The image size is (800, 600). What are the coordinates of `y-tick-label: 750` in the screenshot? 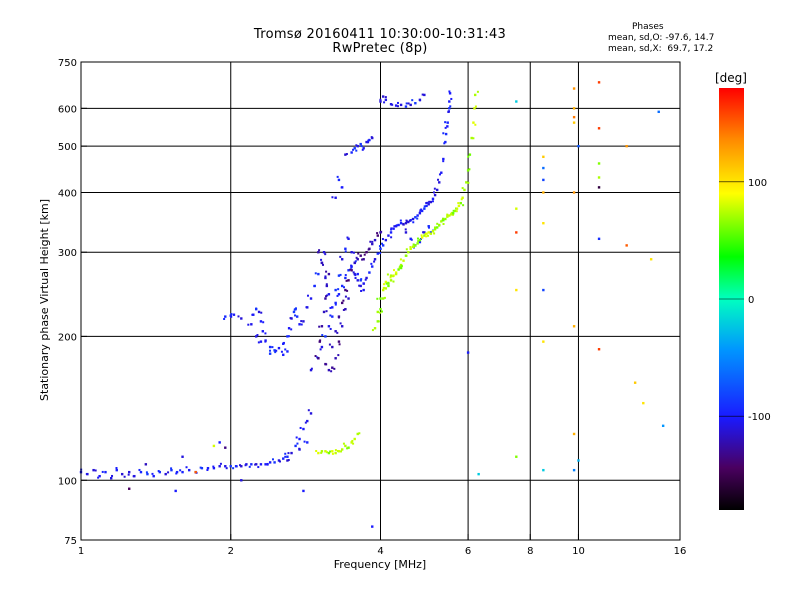 It's located at (67, 63).